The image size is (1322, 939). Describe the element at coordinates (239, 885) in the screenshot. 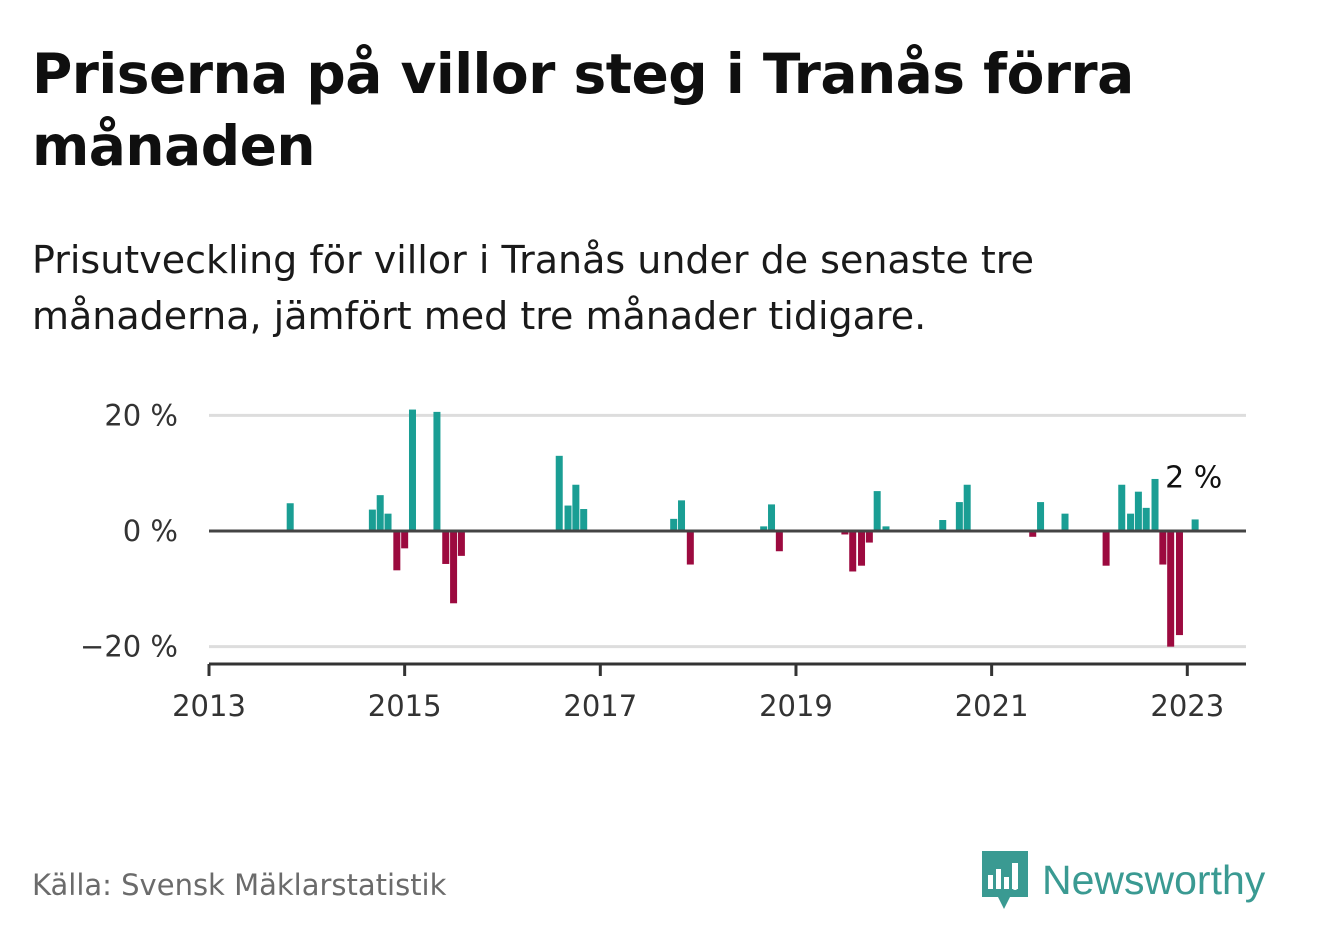

I see `source-note: Källa: Svensk Mäklarstatistik` at that location.